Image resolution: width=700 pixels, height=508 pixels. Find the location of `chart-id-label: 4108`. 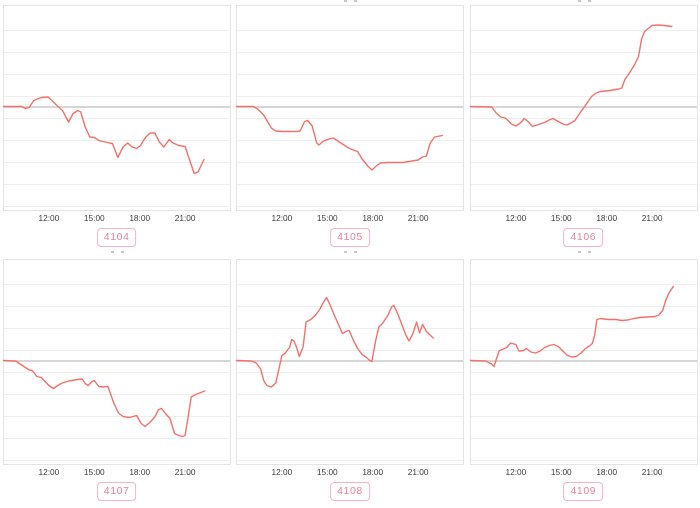

chart-id-label: 4108 is located at coordinates (350, 491).